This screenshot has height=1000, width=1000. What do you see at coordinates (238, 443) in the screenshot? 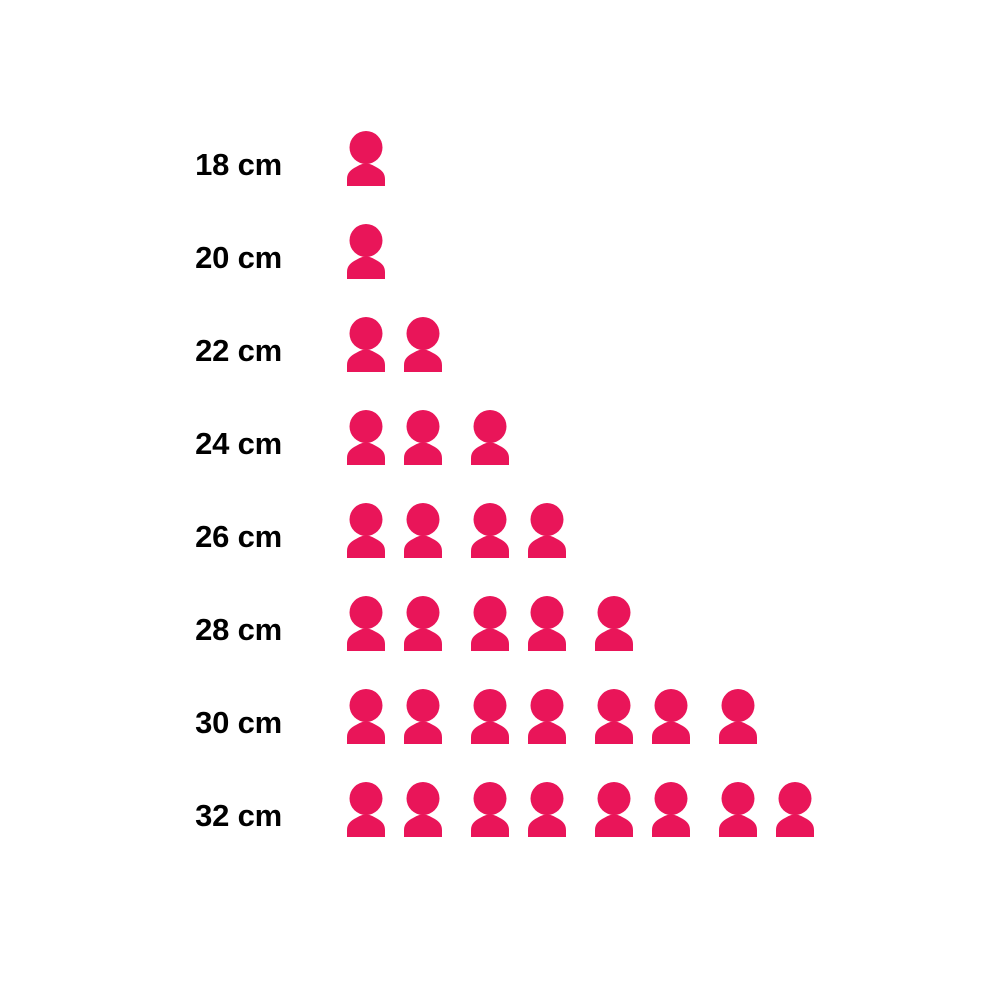
I see `row-label: 24 cm` at bounding box center [238, 443].